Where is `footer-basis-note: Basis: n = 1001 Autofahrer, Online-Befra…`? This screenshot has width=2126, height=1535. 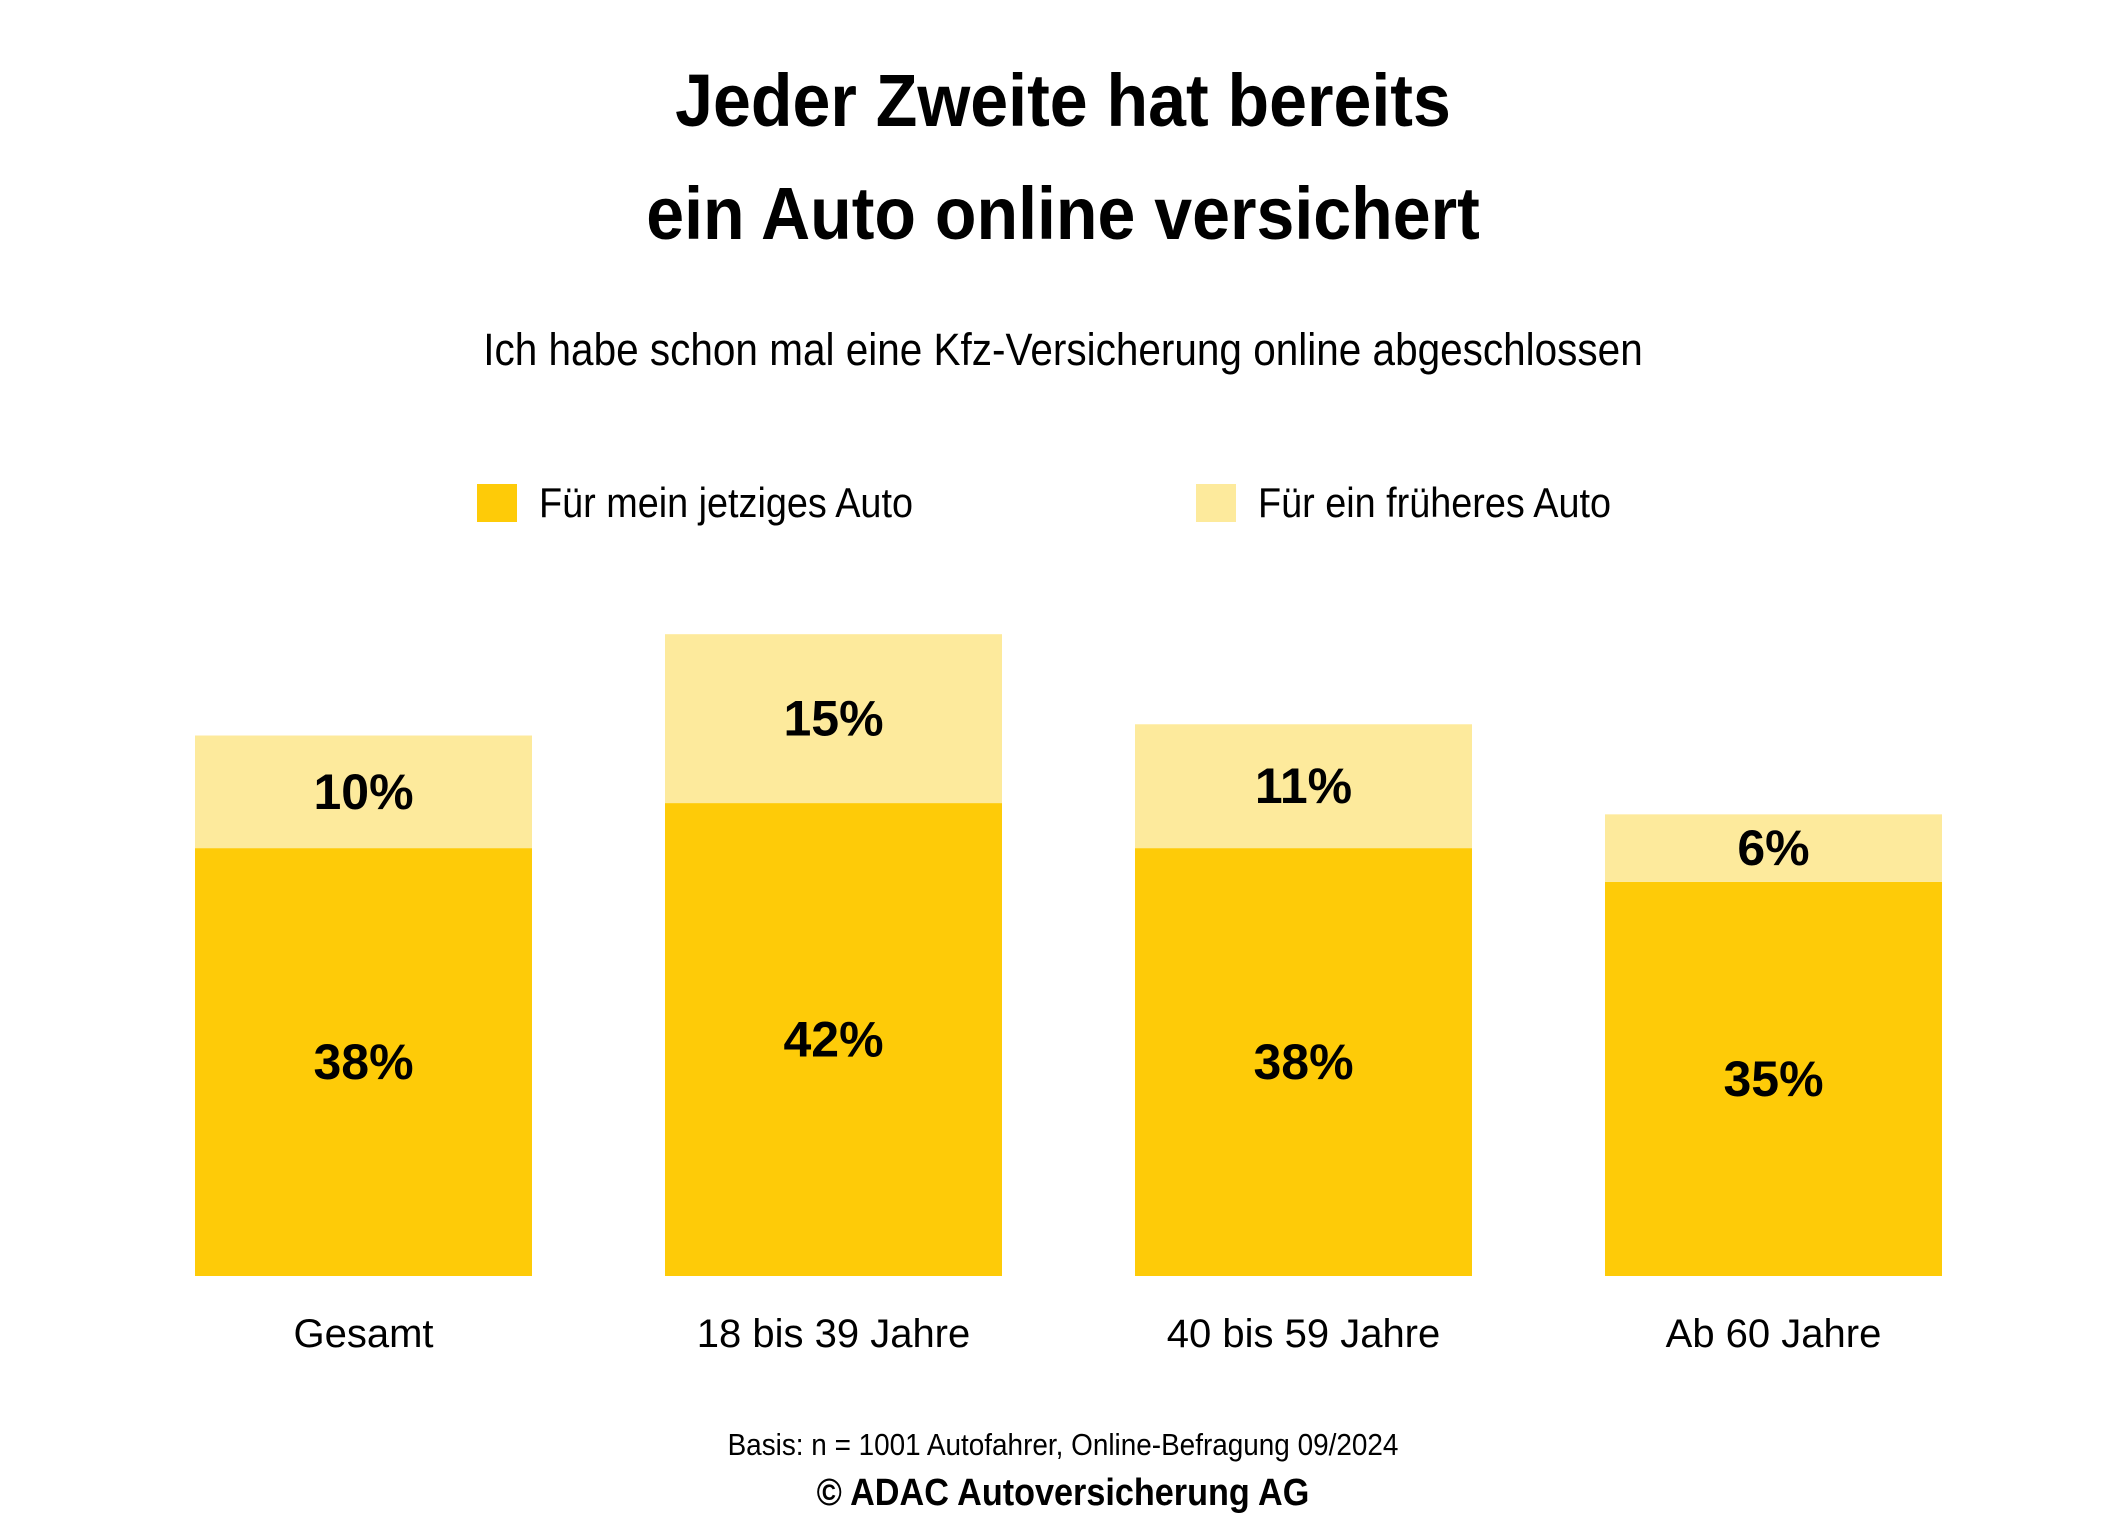
footer-basis-note: Basis: n = 1001 Autofahrer, Online-Befra… is located at coordinates (1063, 1444).